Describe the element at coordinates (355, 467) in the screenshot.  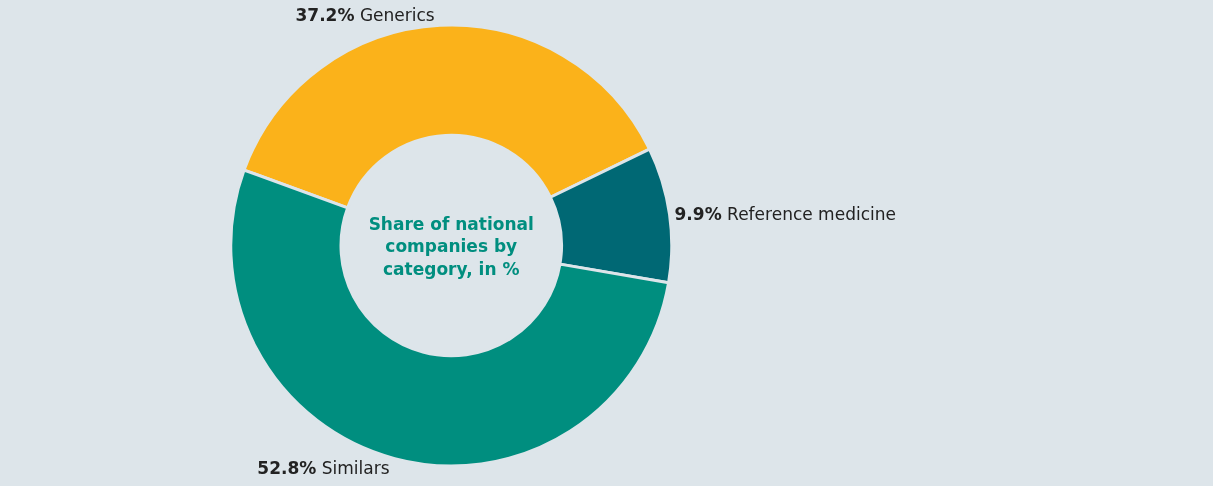
I see `slice-label: Similars` at that location.